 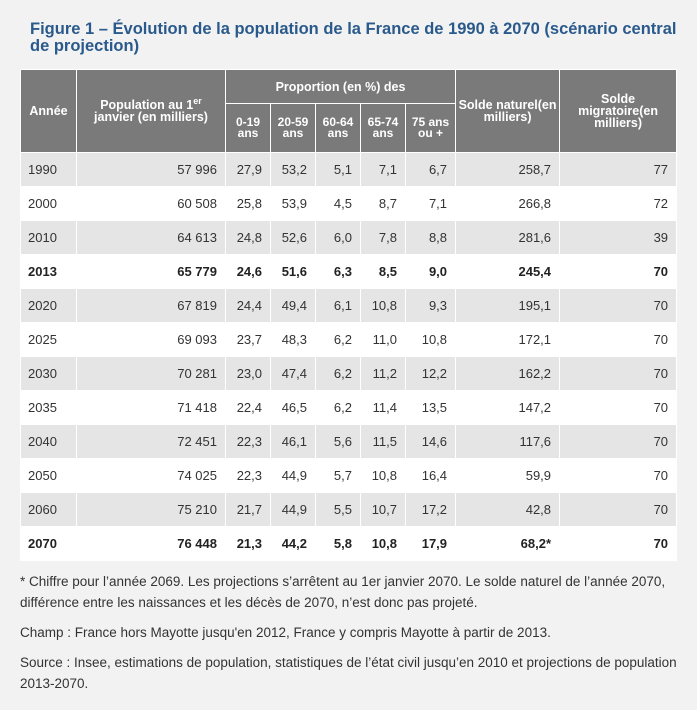 I want to click on cell-p75: 7,1, so click(x=430, y=203).